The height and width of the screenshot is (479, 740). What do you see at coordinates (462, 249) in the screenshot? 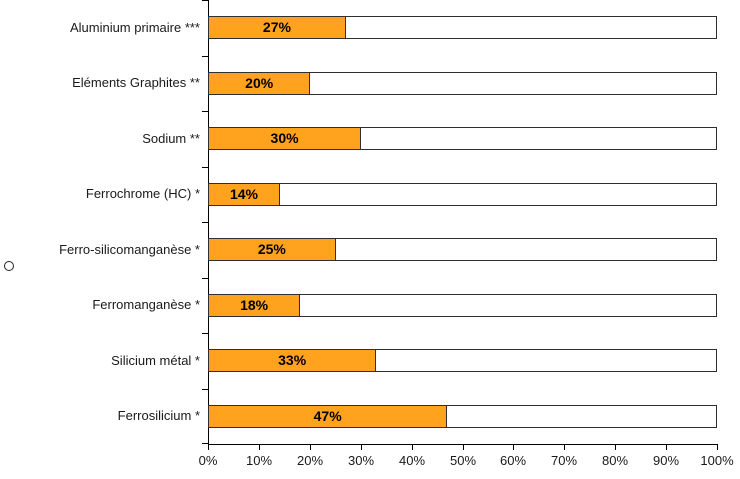
I see `bar-track: 25%` at bounding box center [462, 249].